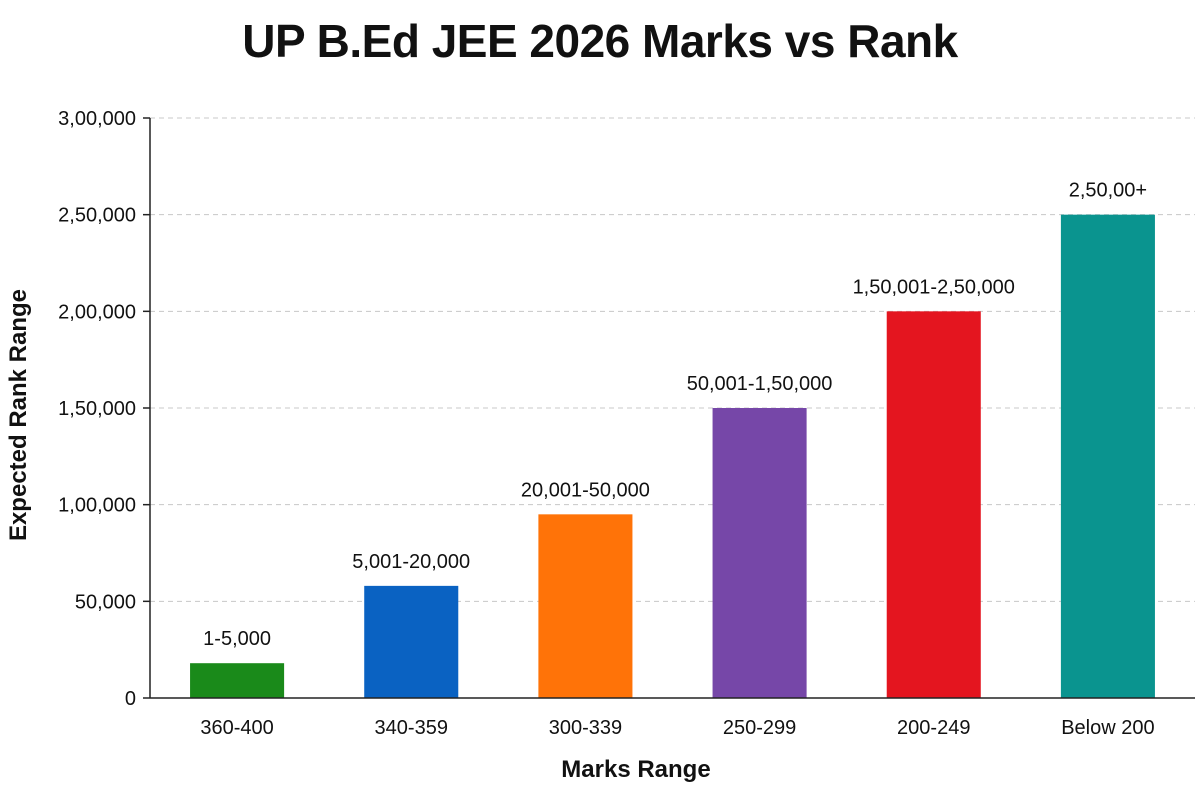 This screenshot has height=800, width=1200. What do you see at coordinates (97, 506) in the screenshot?
I see `y-tick-label: 1,00,000` at bounding box center [97, 506].